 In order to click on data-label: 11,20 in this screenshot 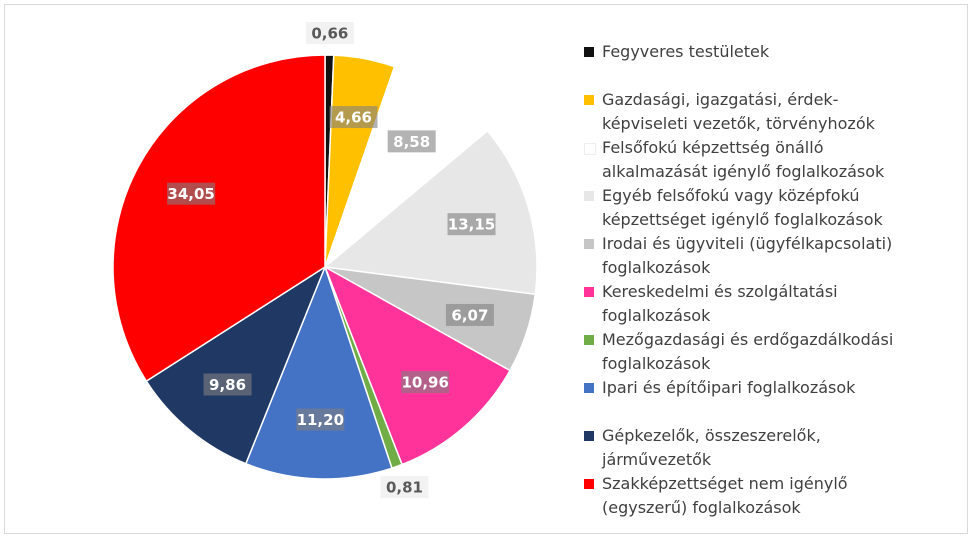, I will do `click(320, 420)`.